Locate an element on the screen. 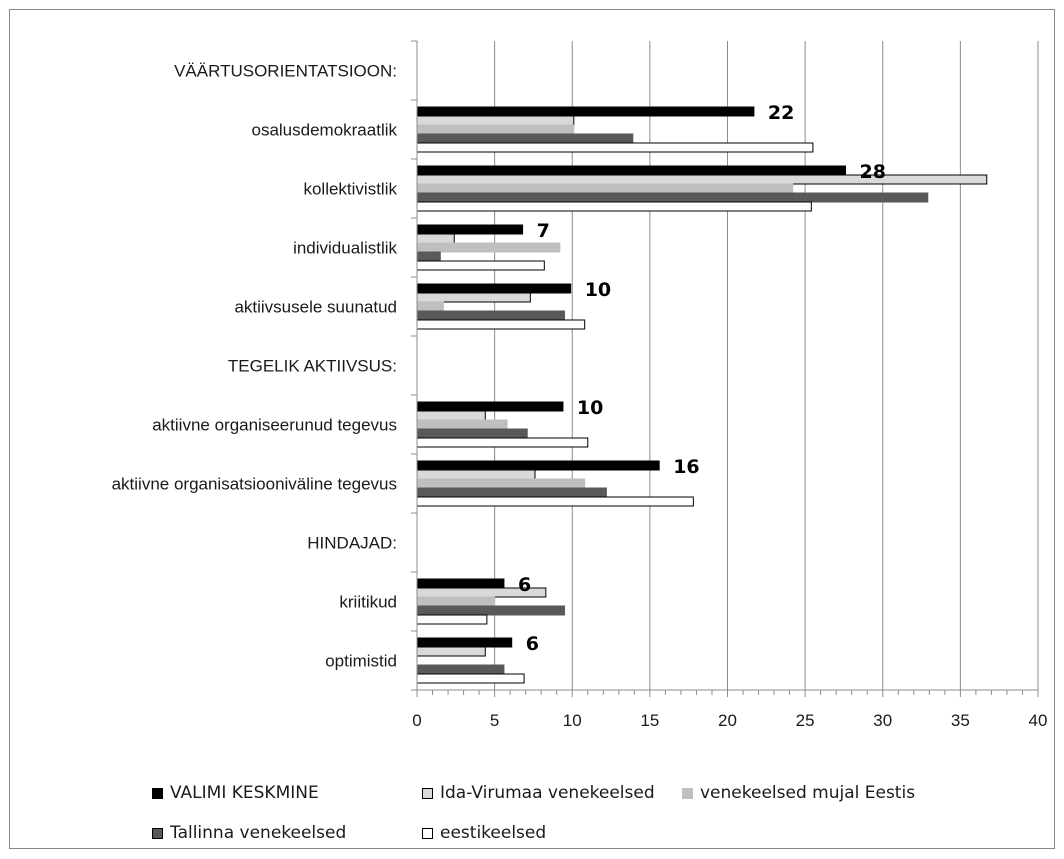  data-label: 28 is located at coordinates (872, 172).